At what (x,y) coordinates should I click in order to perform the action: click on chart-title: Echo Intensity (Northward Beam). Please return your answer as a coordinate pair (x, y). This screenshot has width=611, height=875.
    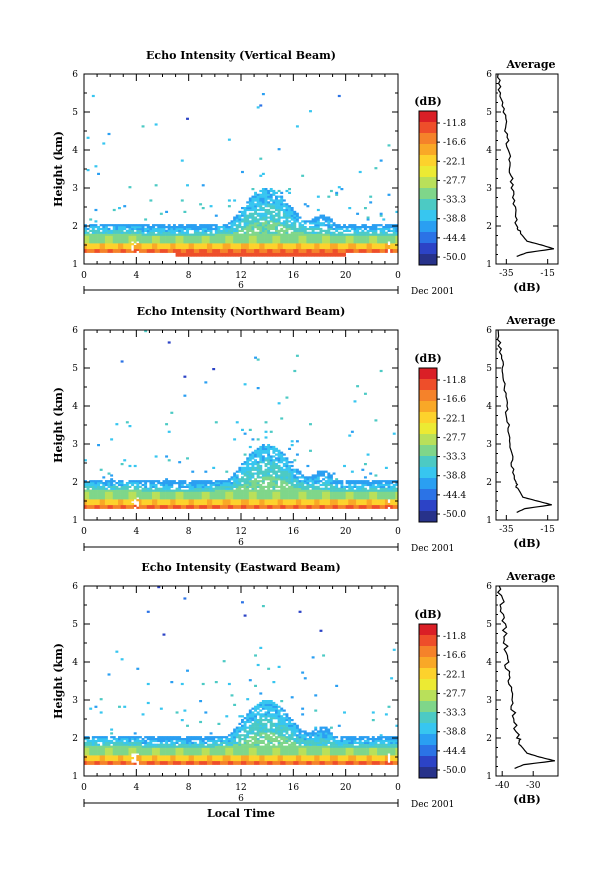
    Looking at the image, I should click on (241, 311).